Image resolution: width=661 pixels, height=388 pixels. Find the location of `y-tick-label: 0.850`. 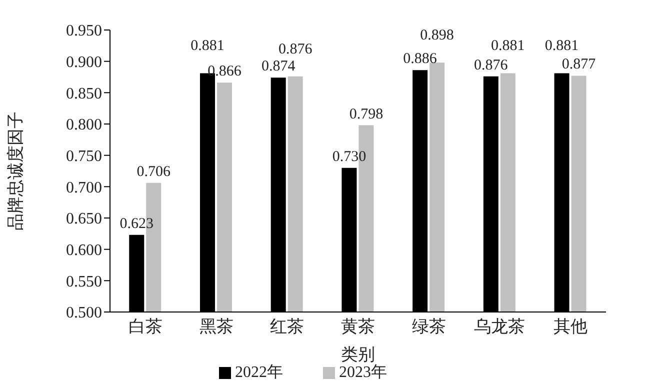

y-tick-label: 0.850 is located at coordinates (84, 93).